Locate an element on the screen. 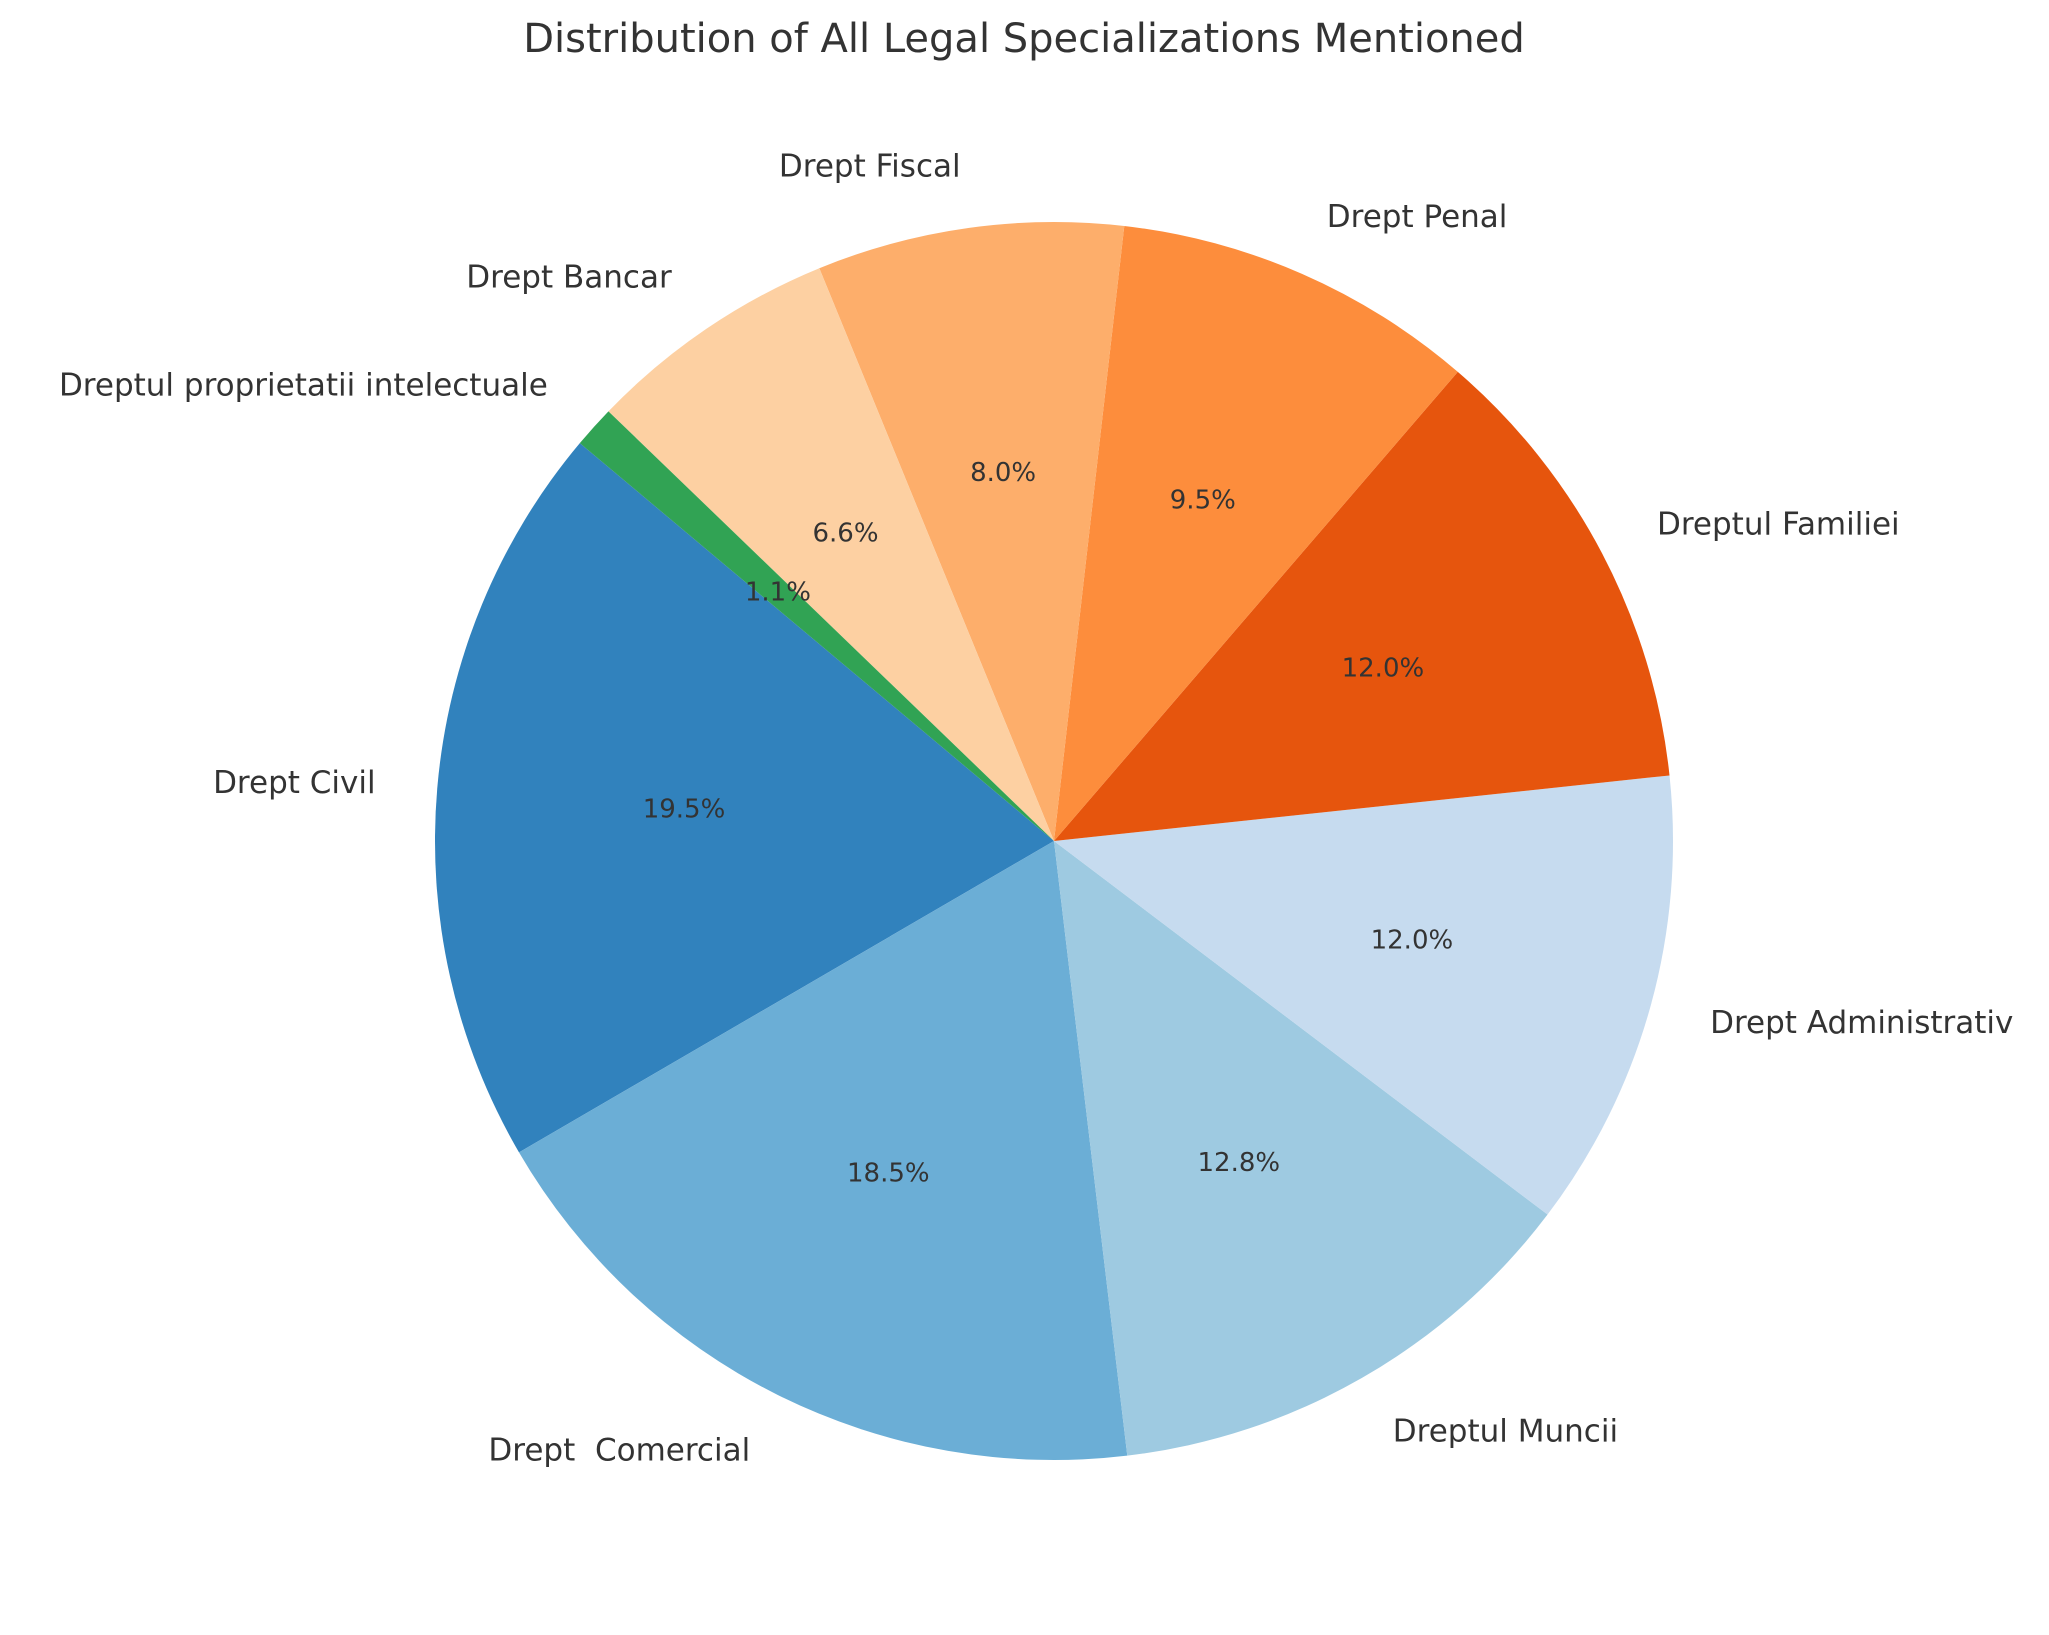 This screenshot has width=2049, height=1635. slice-dreptul-familiei is located at coordinates (1362, 606).